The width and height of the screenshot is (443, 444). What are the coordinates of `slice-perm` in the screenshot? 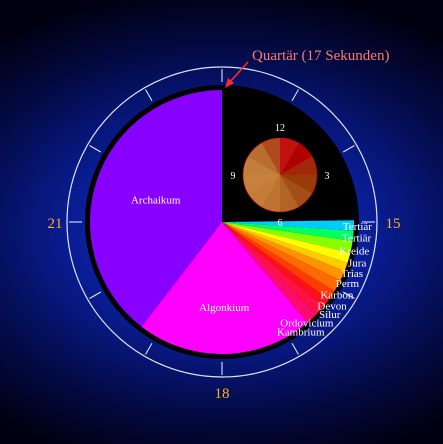 It's located at (283, 251).